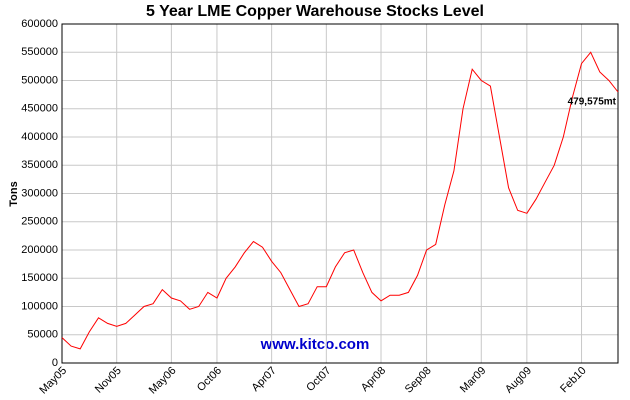  What do you see at coordinates (473, 380) in the screenshot?
I see `x-tick-label: Mar09` at bounding box center [473, 380].